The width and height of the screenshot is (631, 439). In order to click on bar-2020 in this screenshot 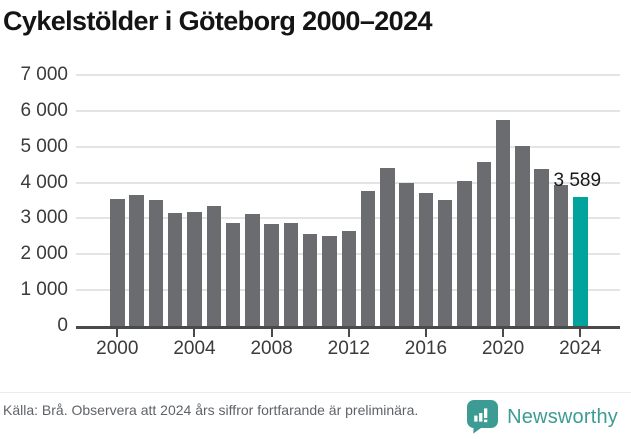, I will do `click(503, 222)`.